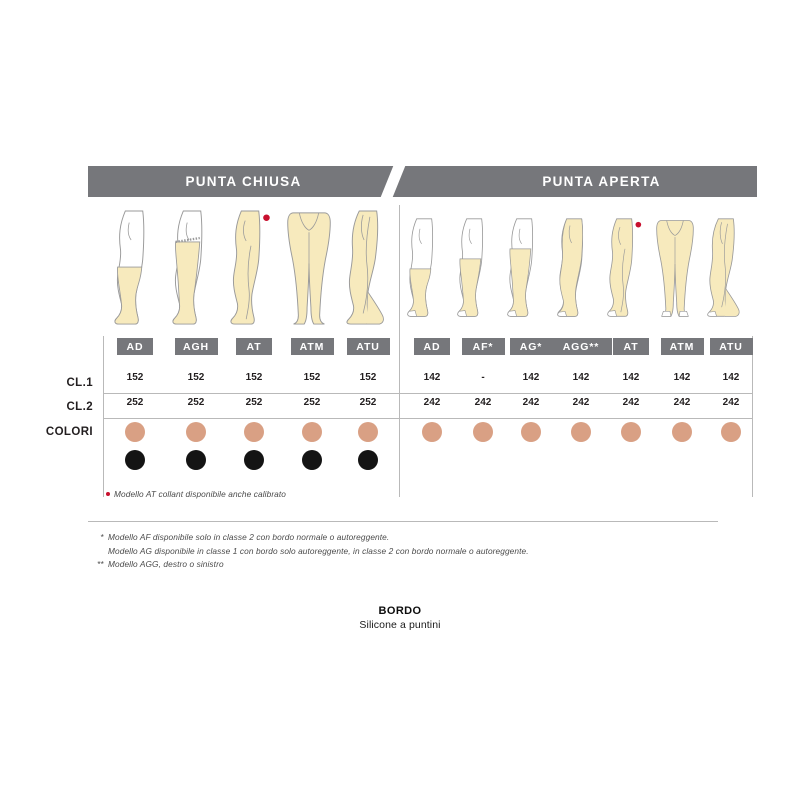  I want to click on model-pill-AFstar: AF*, so click(483, 346).